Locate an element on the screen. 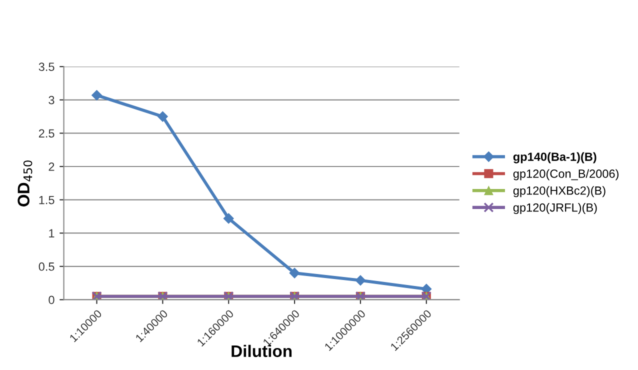 This screenshot has width=638, height=370. y-tick-label: 0.5 is located at coordinates (46, 266).